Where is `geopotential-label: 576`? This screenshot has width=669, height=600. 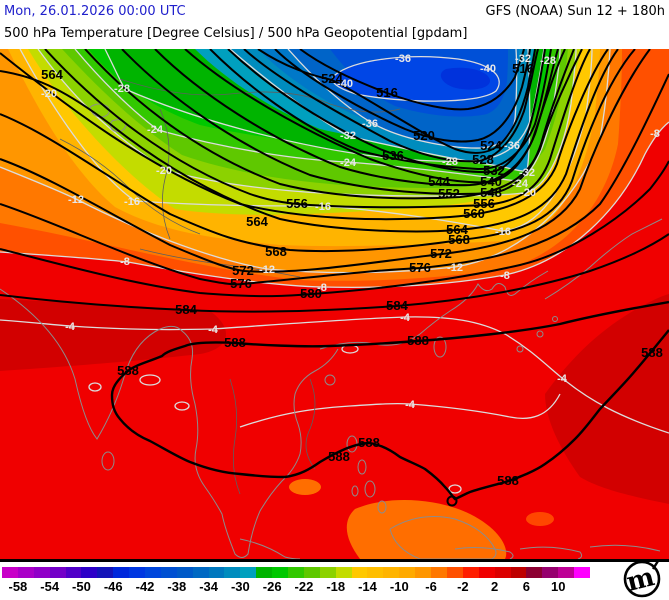
geopotential-label: 576 is located at coordinates (241, 283).